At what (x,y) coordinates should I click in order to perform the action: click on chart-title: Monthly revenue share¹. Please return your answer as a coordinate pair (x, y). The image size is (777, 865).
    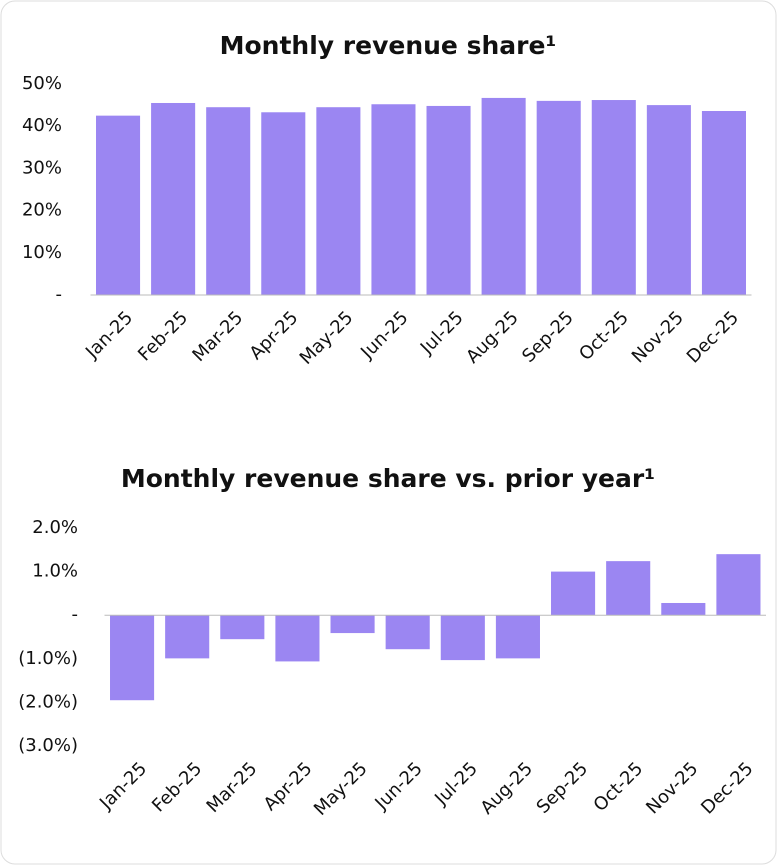
    Looking at the image, I should click on (388, 45).